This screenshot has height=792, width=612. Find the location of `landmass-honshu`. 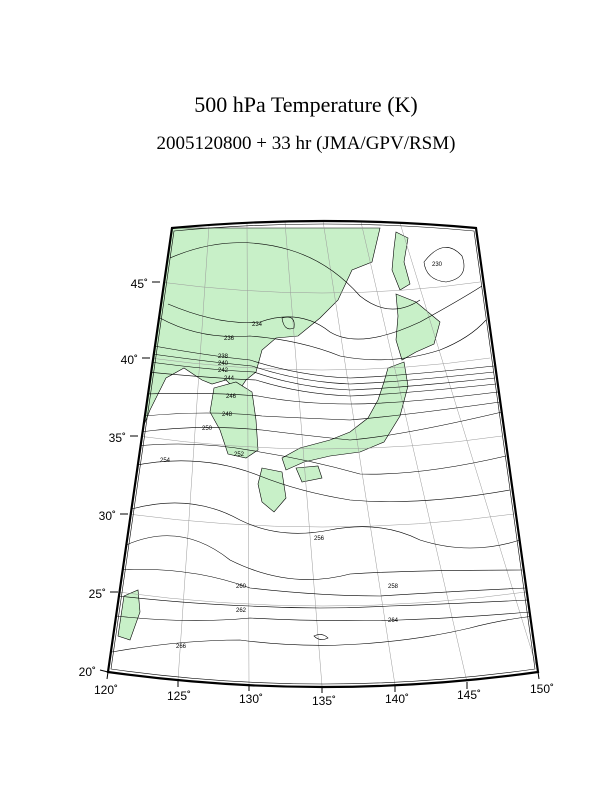

landmass-honshu is located at coordinates (345, 416).